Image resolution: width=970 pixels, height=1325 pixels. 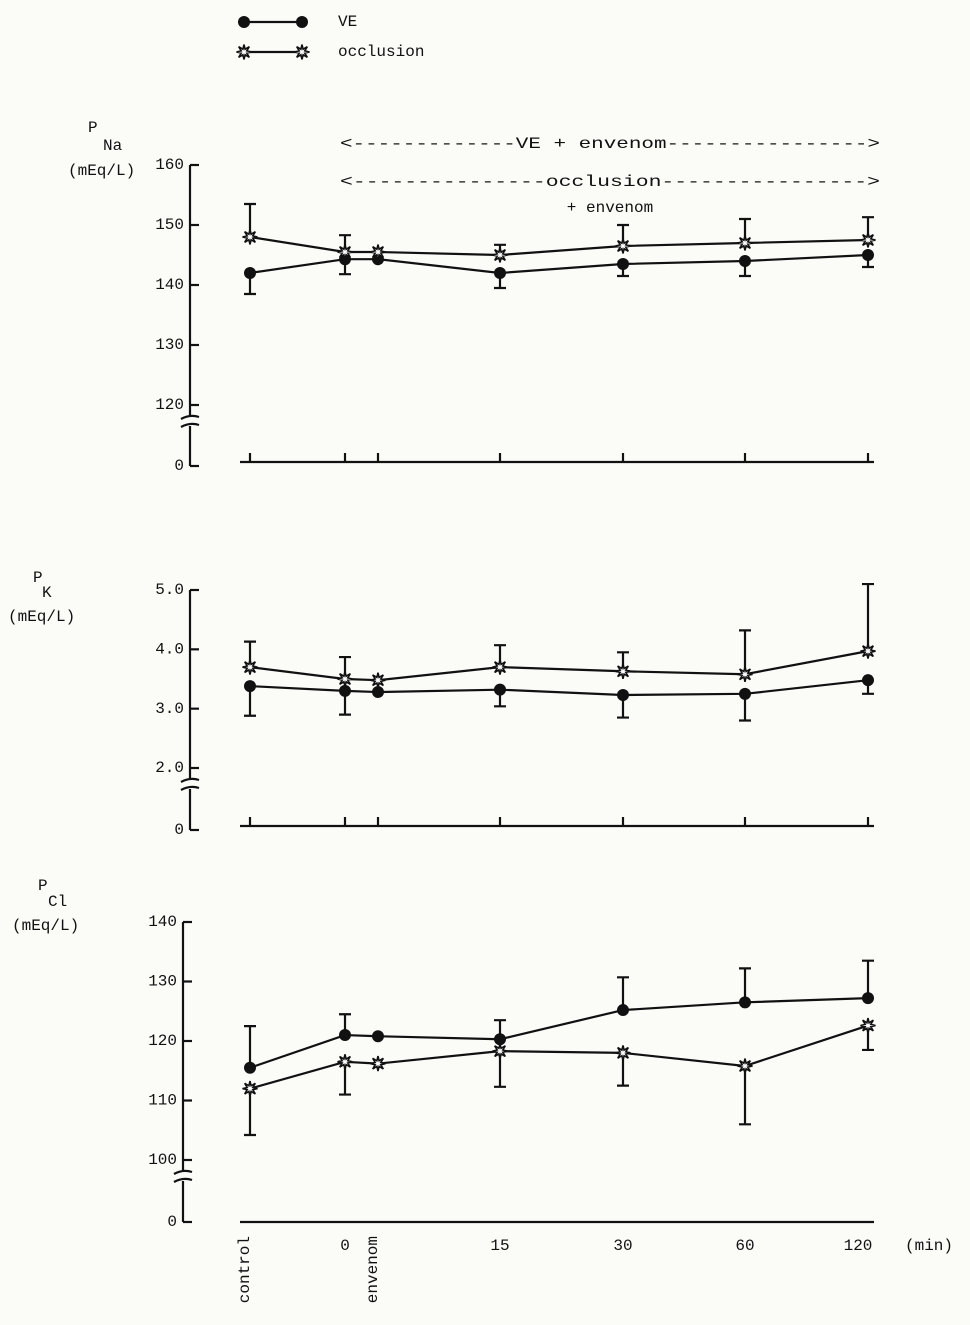 What do you see at coordinates (610, 208) in the screenshot?
I see `annotation: + envenom` at bounding box center [610, 208].